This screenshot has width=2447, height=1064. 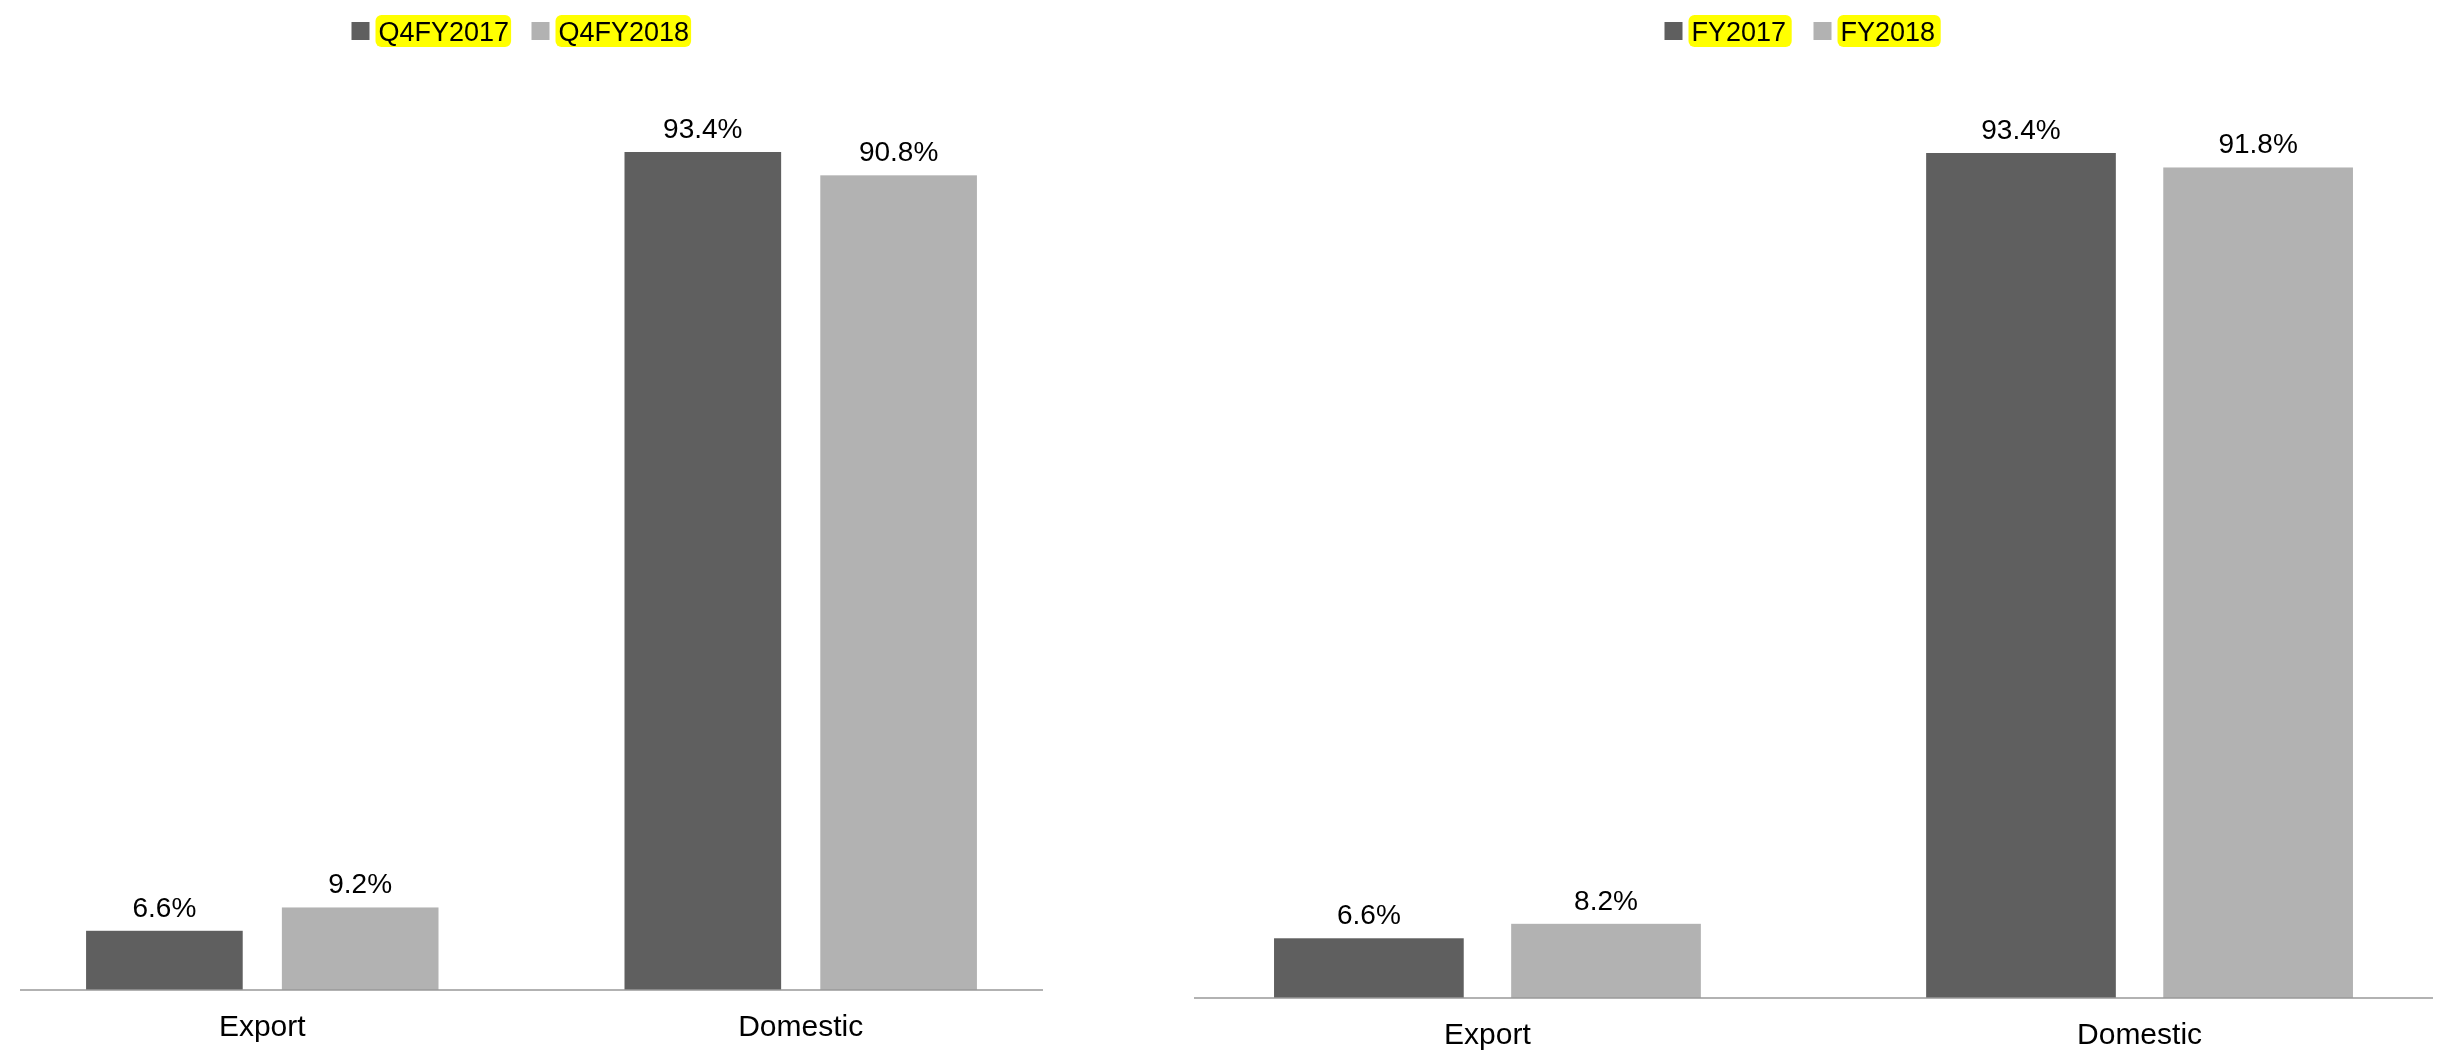 I want to click on data-label: 90.8%, so click(x=898, y=152).